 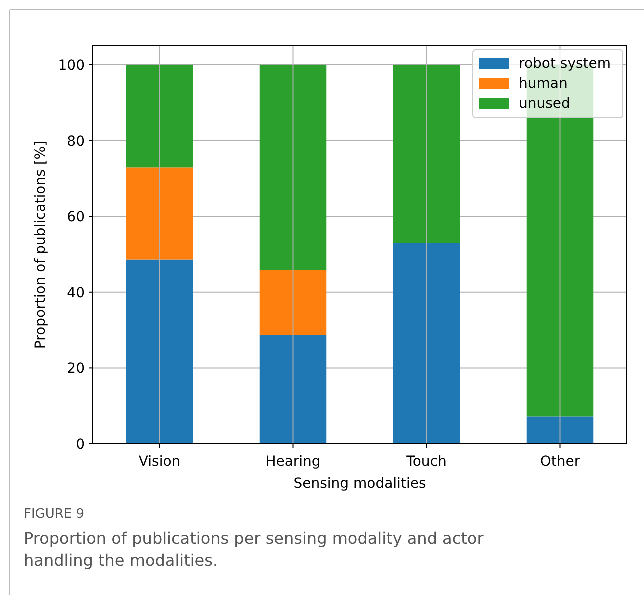 I want to click on x-tick-label: Vision, so click(x=159, y=462).